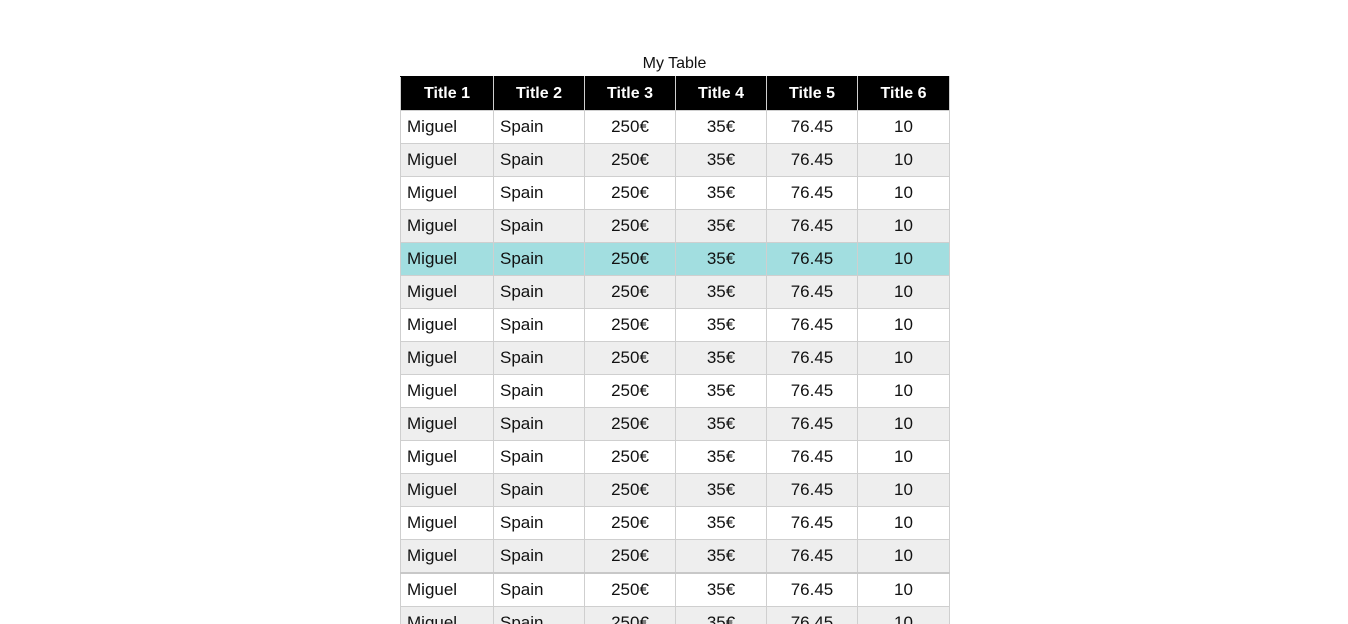  Describe the element at coordinates (903, 93) in the screenshot. I see `column-header: Title 6` at that location.